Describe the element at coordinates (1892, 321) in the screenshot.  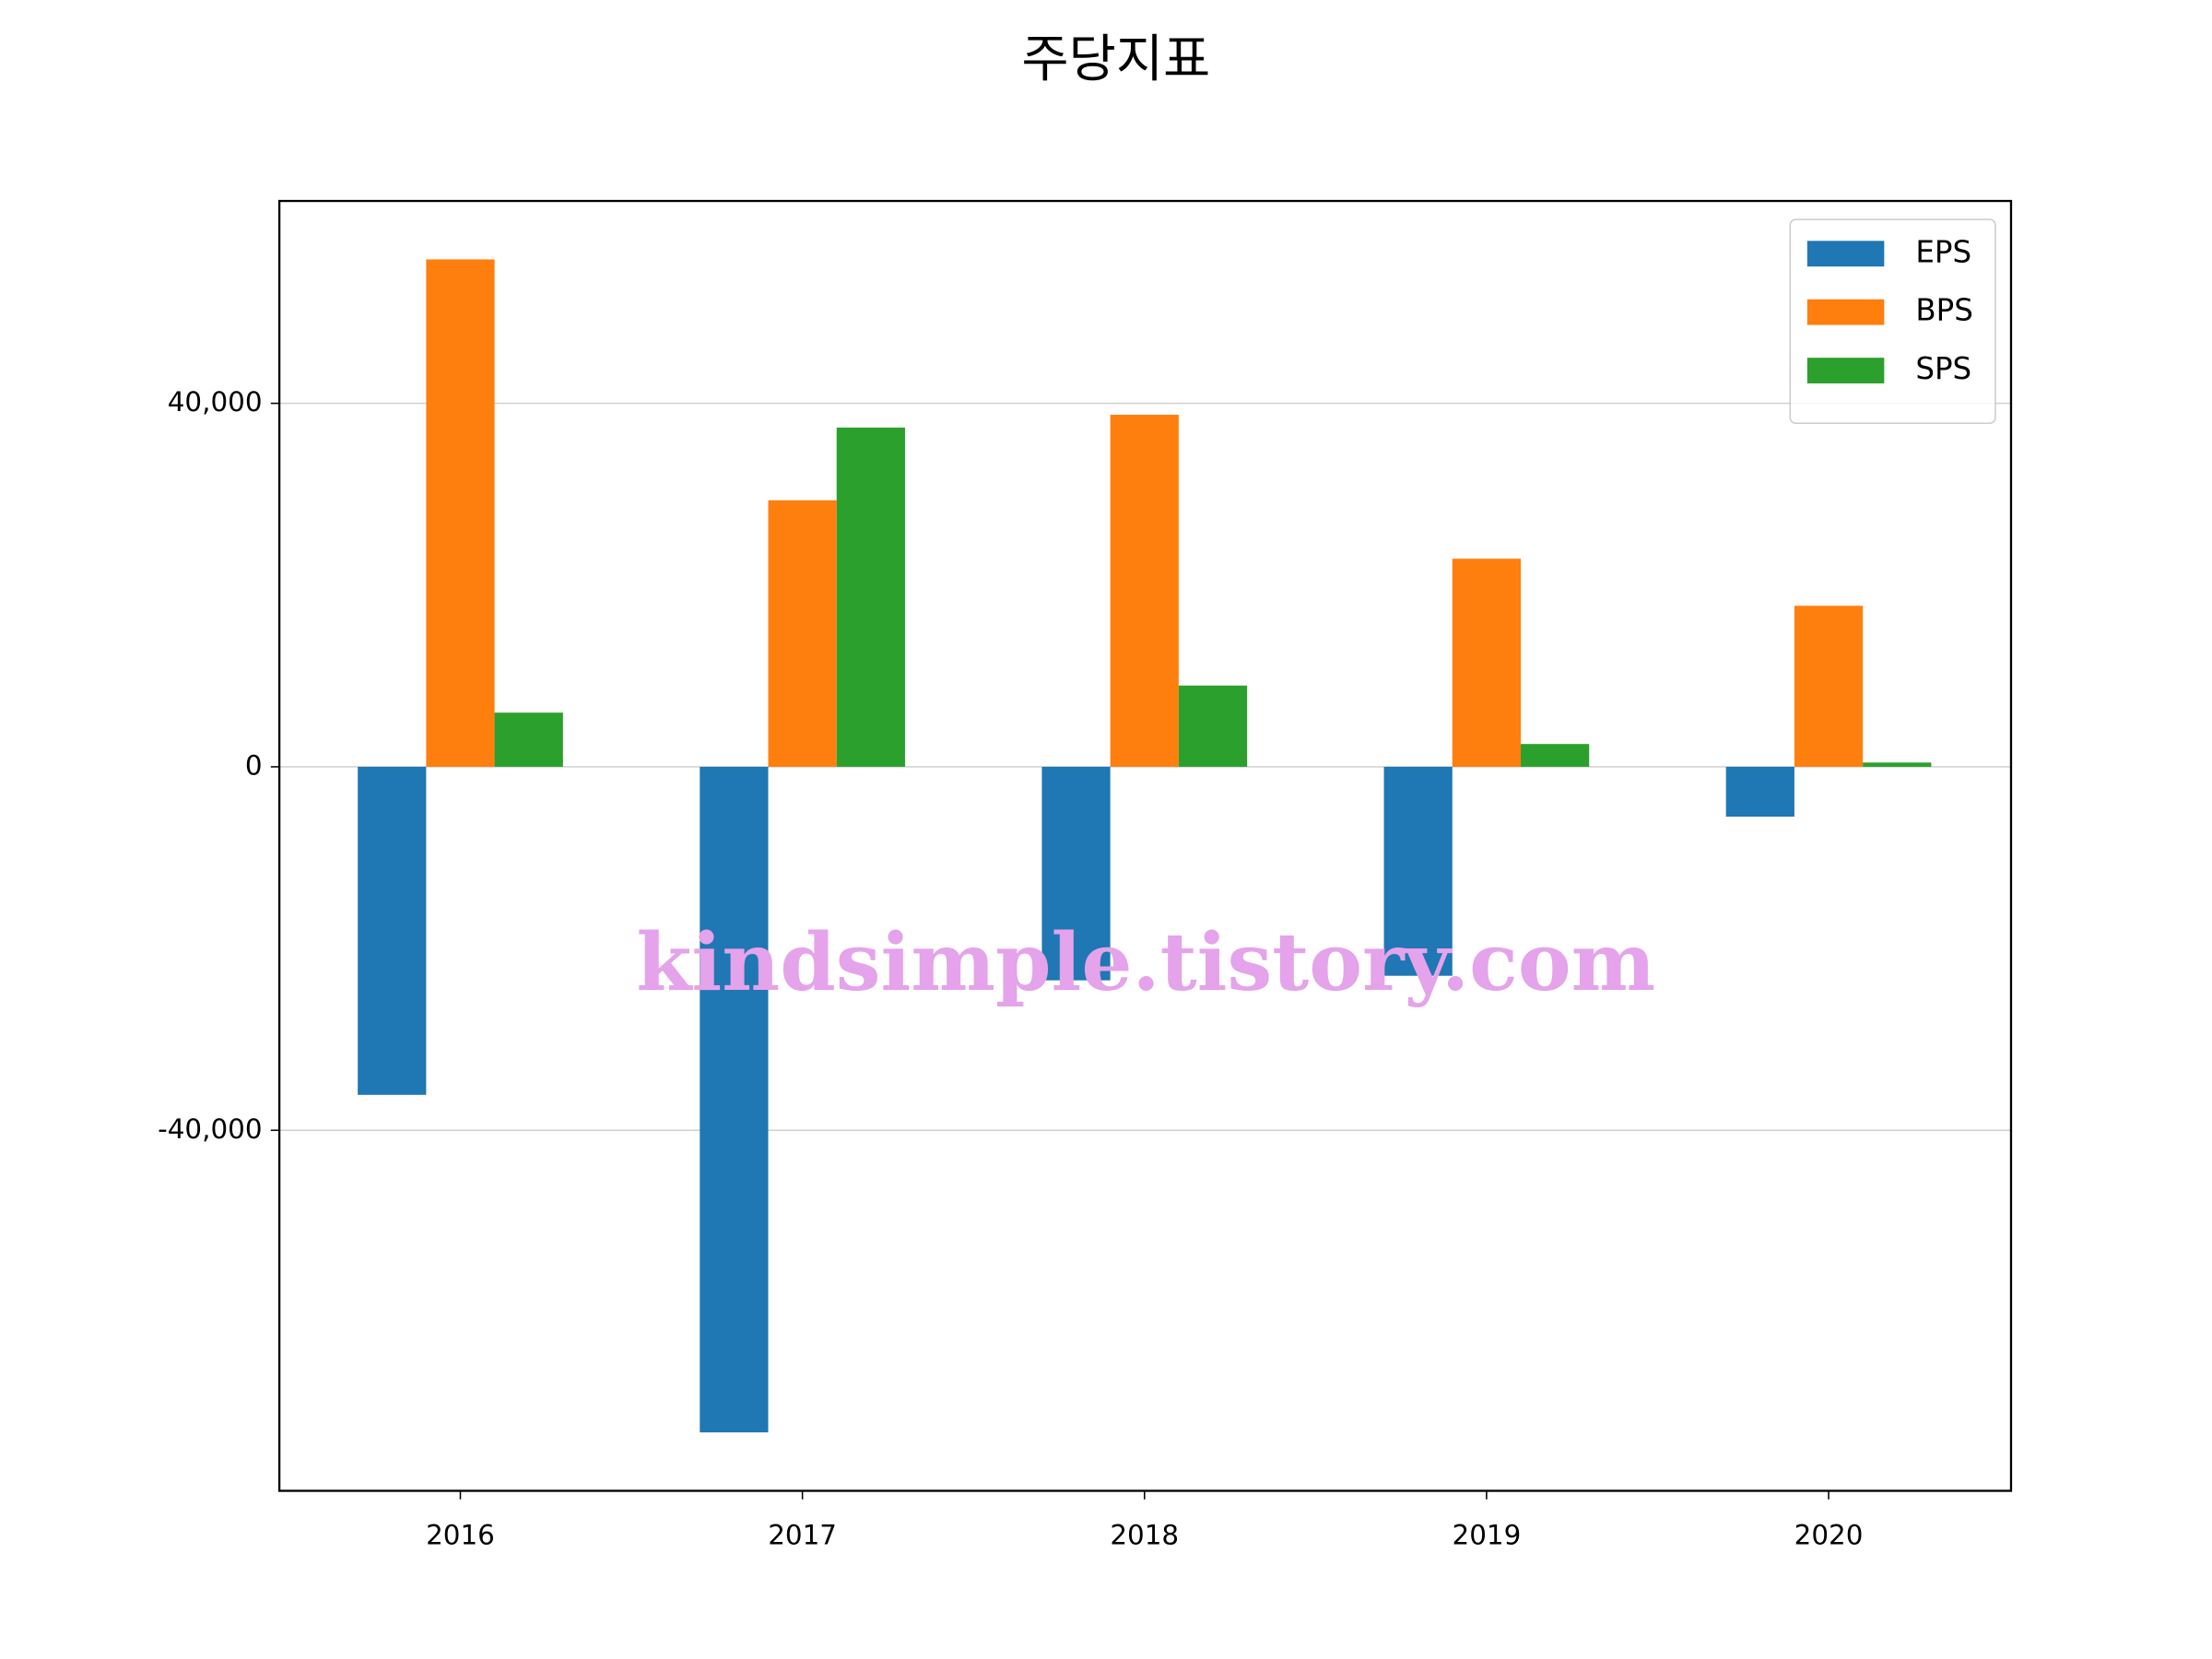
I see `legend: EPS BPS SPS` at that location.